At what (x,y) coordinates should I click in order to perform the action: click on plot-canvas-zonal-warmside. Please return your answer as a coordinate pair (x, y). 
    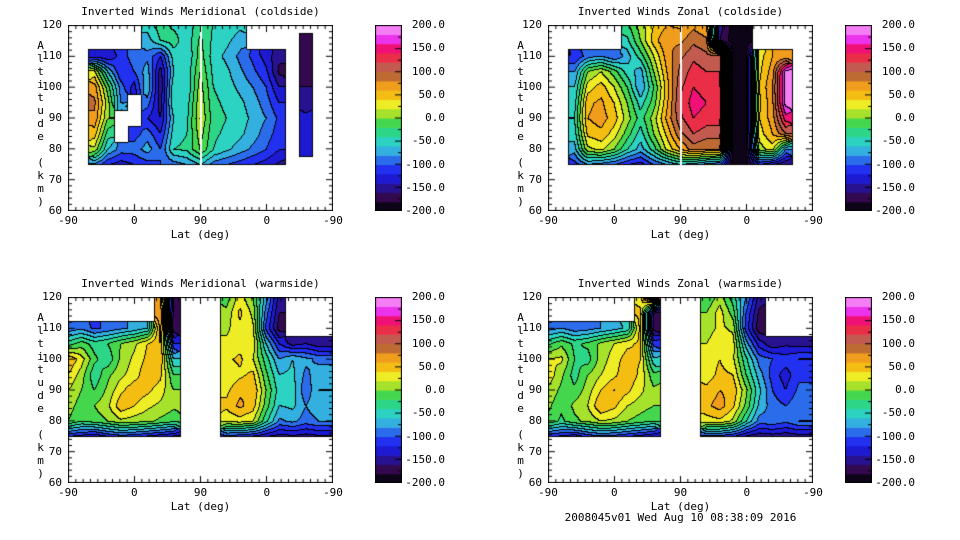
    Looking at the image, I should click on (680, 390).